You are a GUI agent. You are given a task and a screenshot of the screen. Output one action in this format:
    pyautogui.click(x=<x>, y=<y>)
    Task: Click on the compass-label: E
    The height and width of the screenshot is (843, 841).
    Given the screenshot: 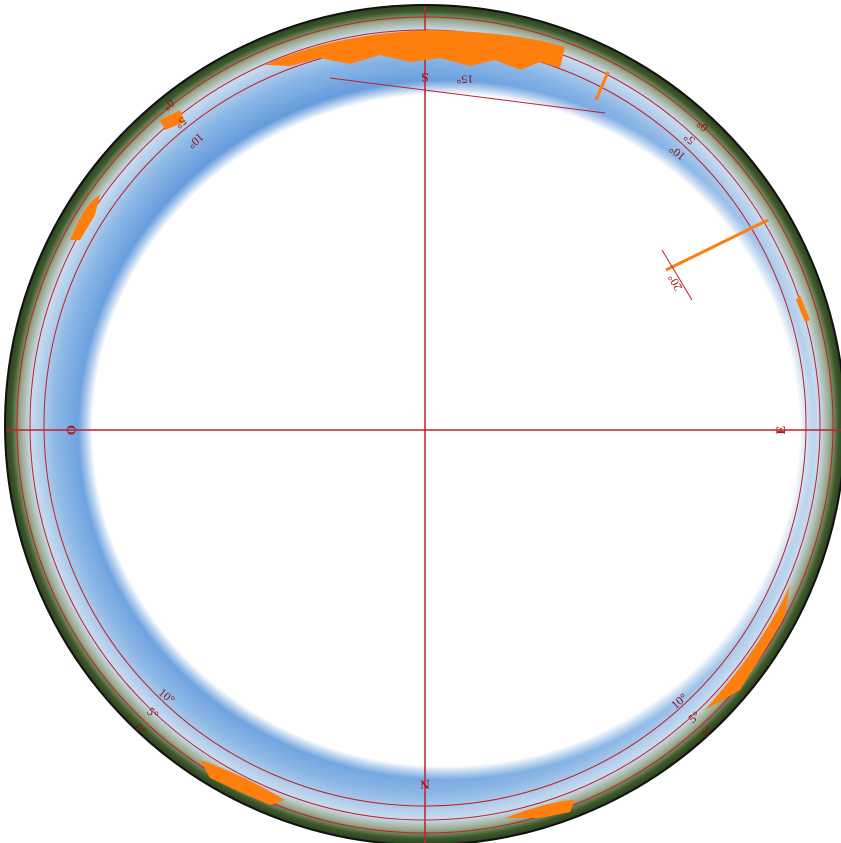 What is the action you would take?
    pyautogui.click(x=780, y=430)
    